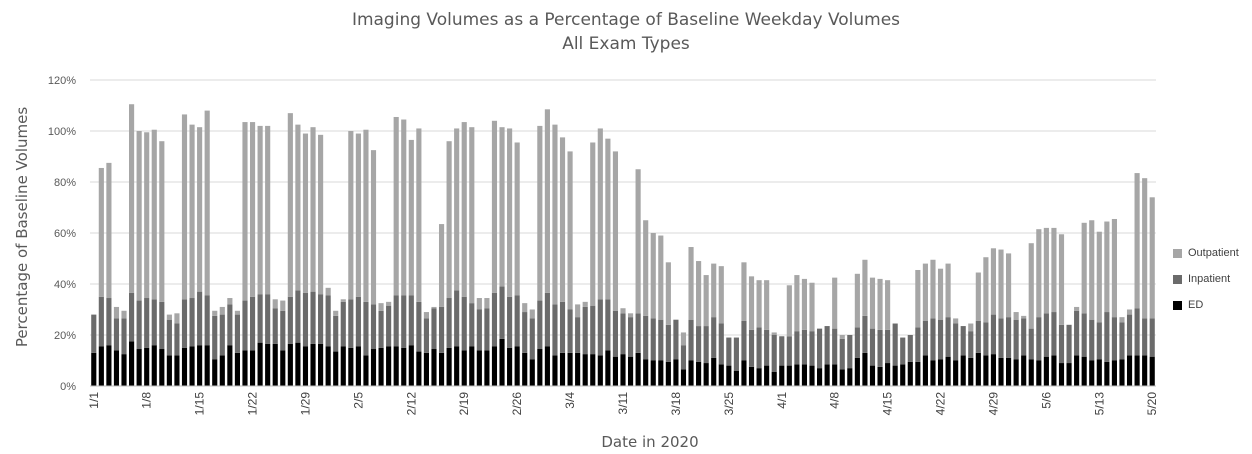 This screenshot has height=454, width=1252. I want to click on x-tick-label: 2/5, so click(358, 400).